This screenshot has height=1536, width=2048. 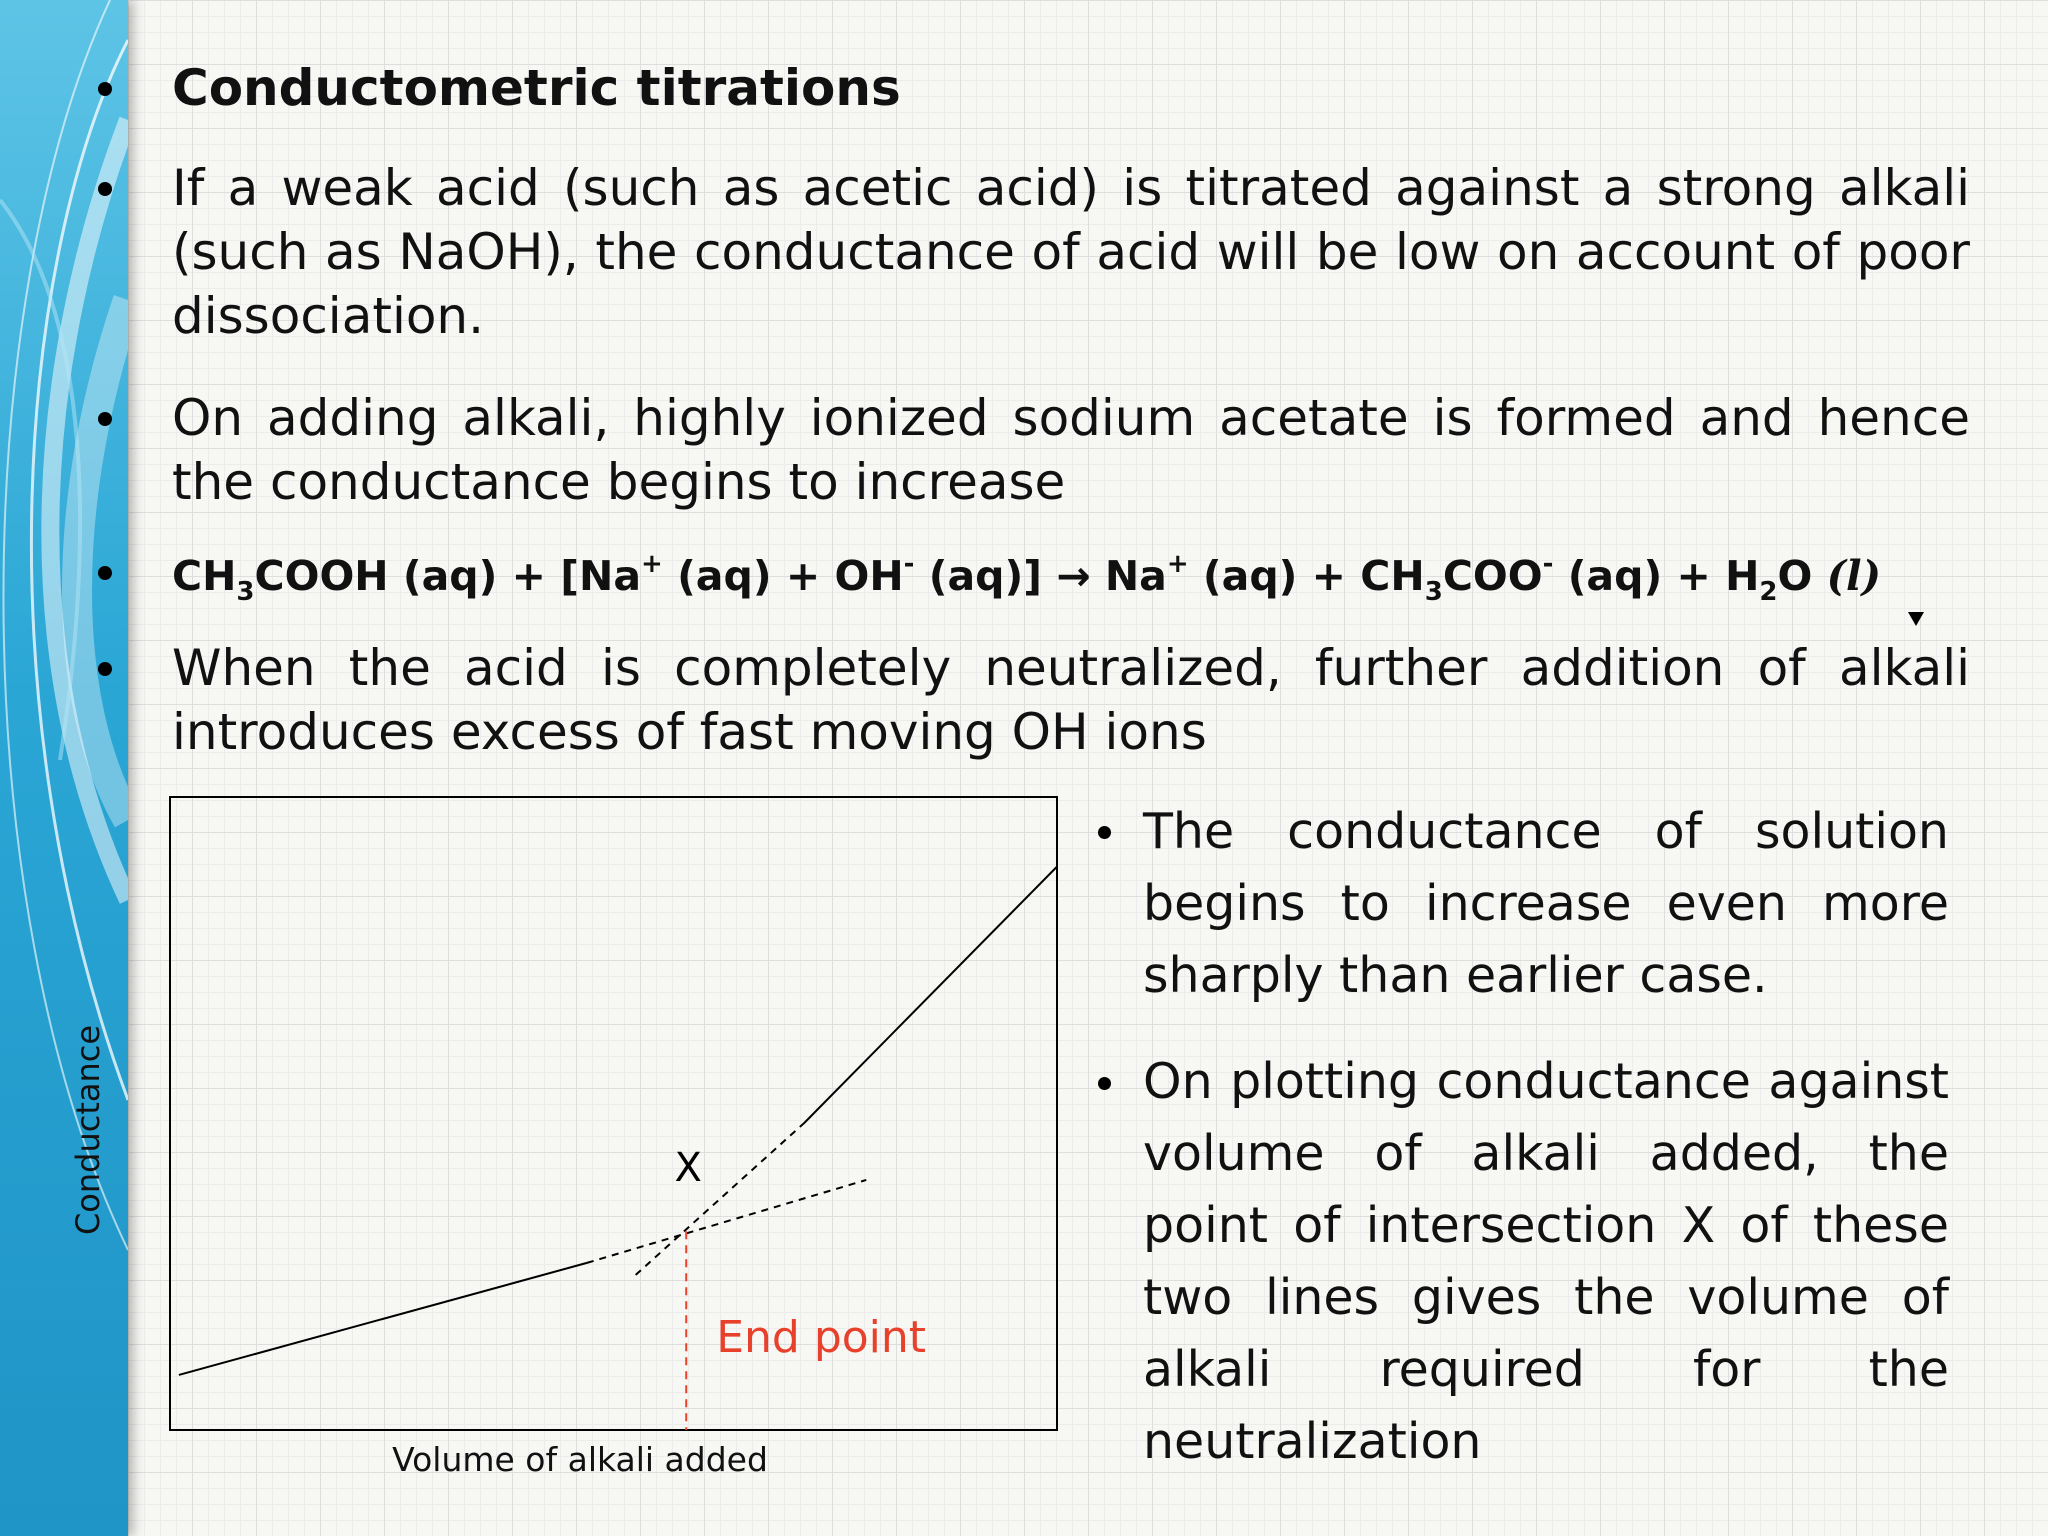 I want to click on decorative-sidebar, so click(x=64, y=768).